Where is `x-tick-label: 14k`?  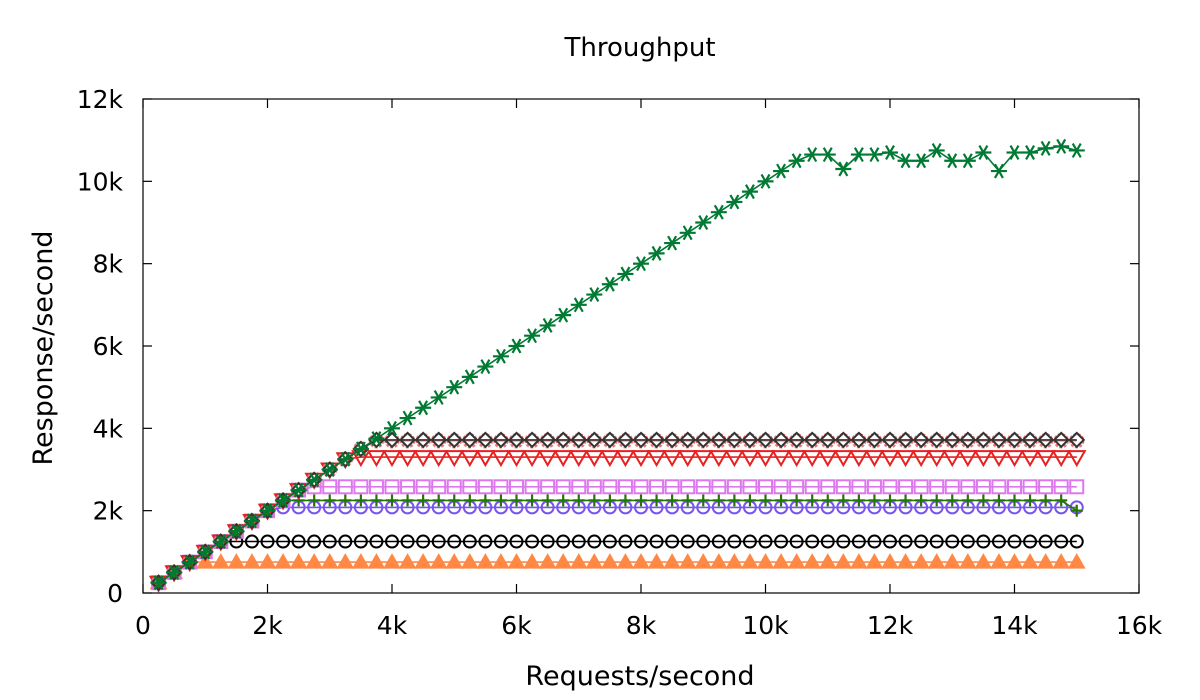
x-tick-label: 14k is located at coordinates (1014, 625).